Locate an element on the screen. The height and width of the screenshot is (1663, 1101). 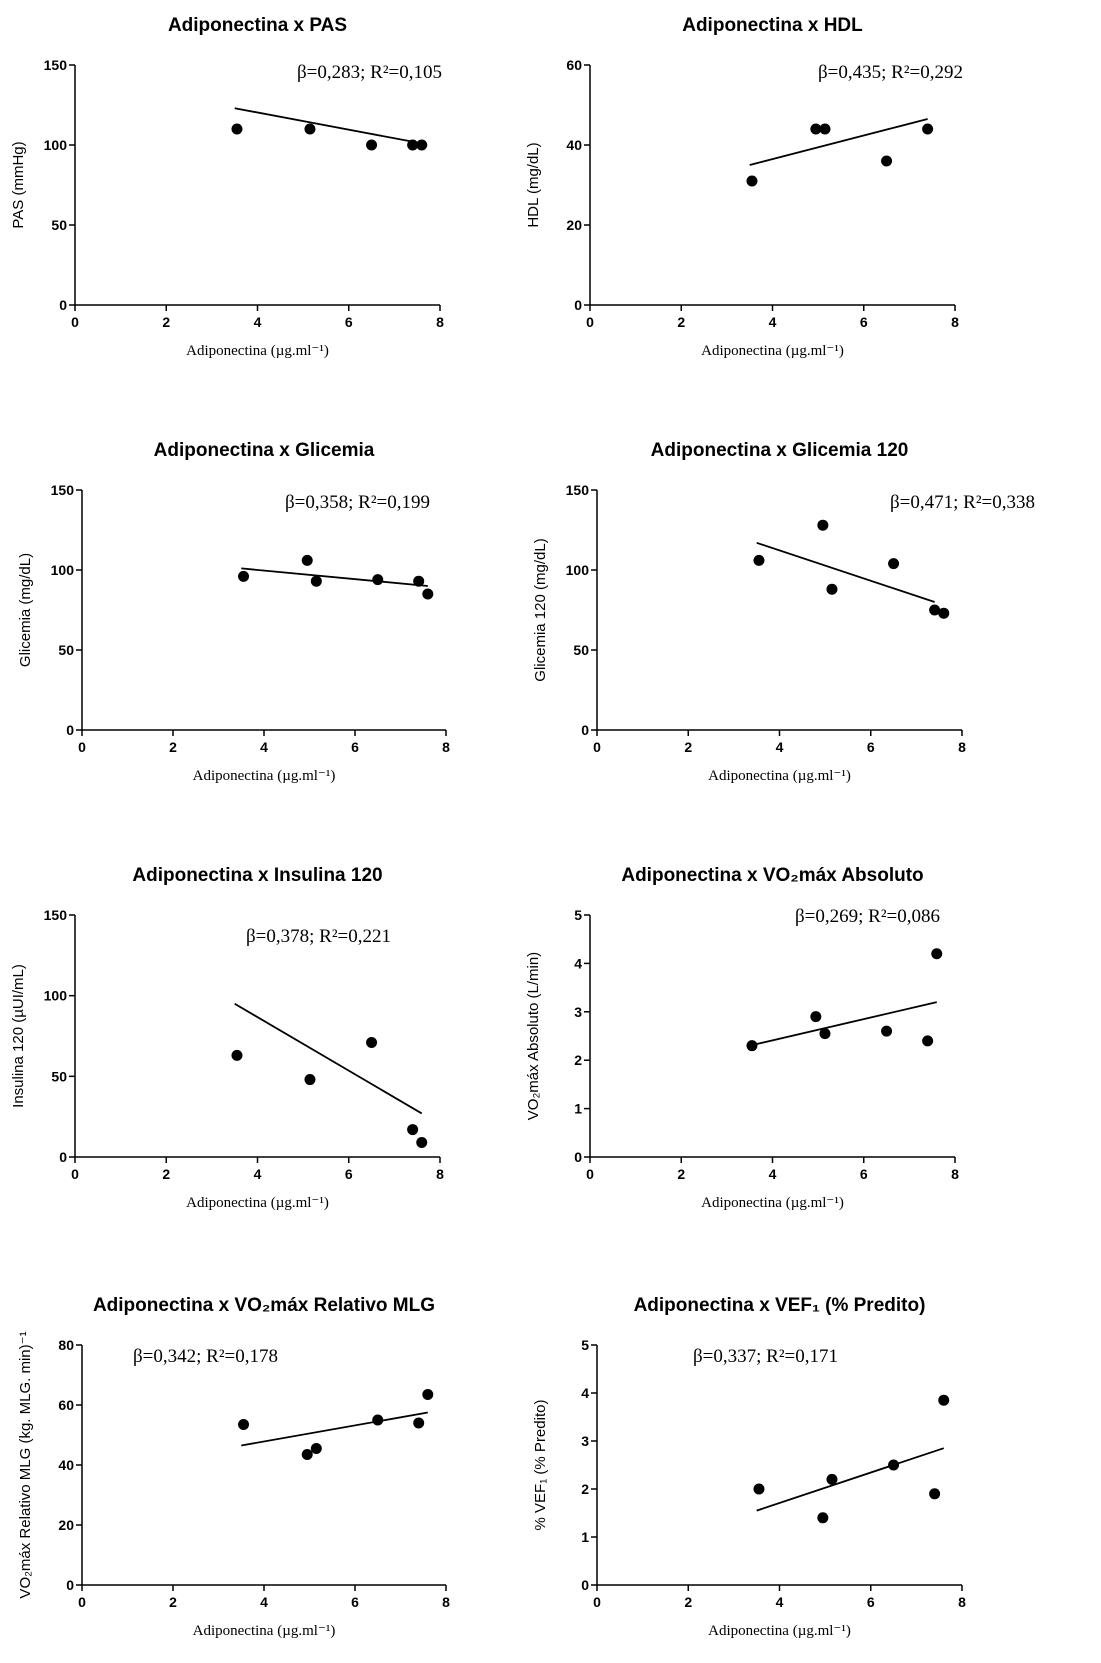
chart-title: Adiponectina x VO₂máx Absoluto is located at coordinates (772, 875).